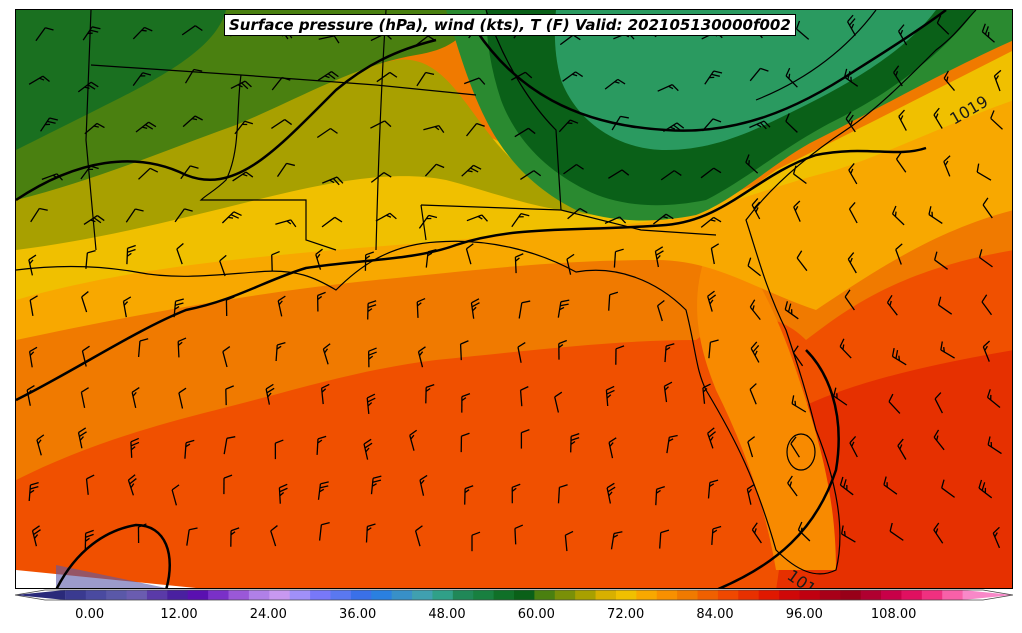 The image size is (1022, 633). What do you see at coordinates (626, 614) in the screenshot?
I see `colorbar-tick-label: 72.00` at bounding box center [626, 614].